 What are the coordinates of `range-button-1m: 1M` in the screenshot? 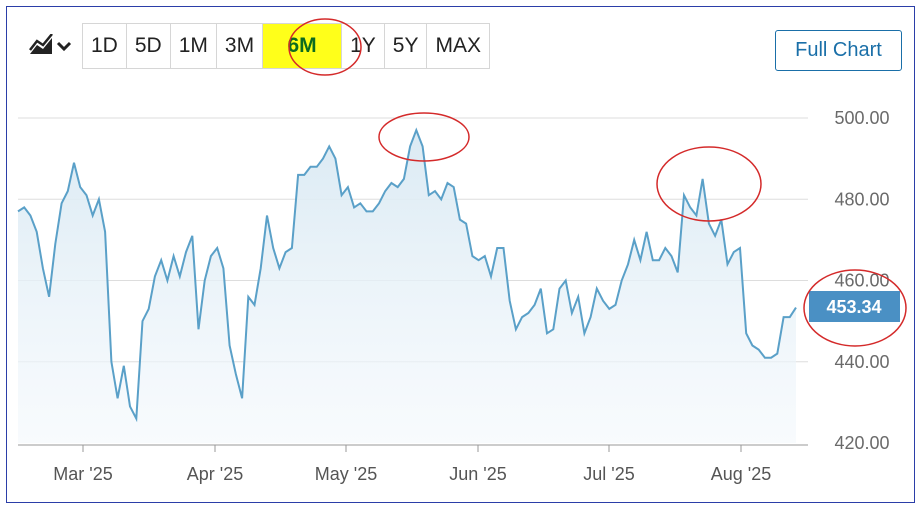 It's located at (194, 46).